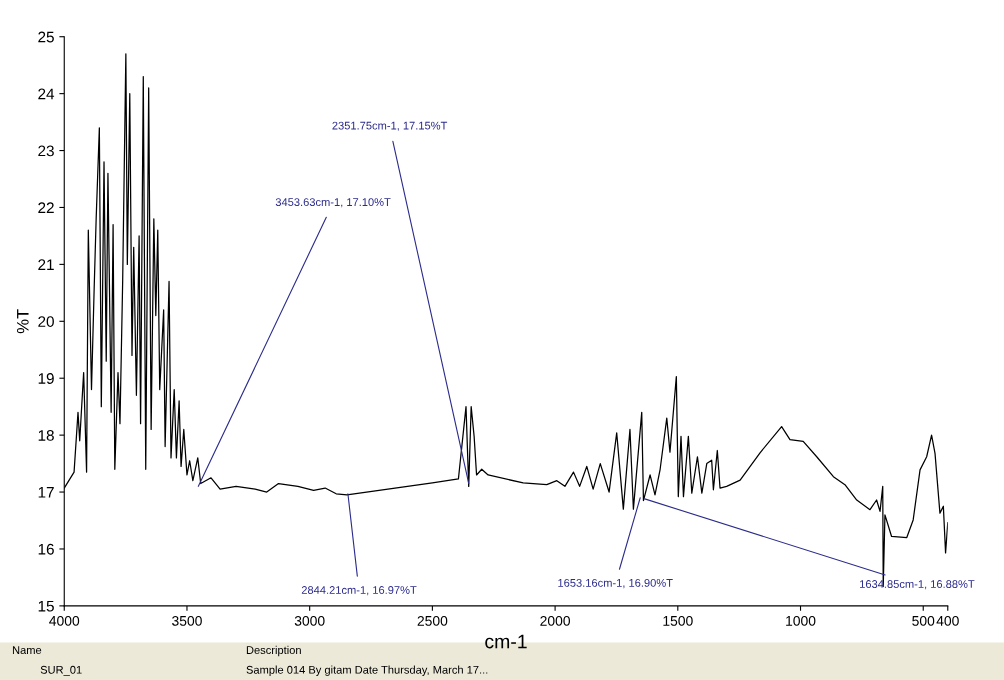 The image size is (1004, 680). I want to click on y-tick-label: 21, so click(46, 264).